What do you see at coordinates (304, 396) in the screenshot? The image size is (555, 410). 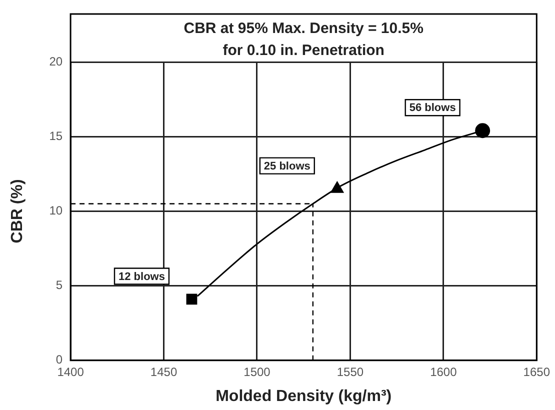 I see `x-axis-title: Molded Density (kg/m³)` at bounding box center [304, 396].